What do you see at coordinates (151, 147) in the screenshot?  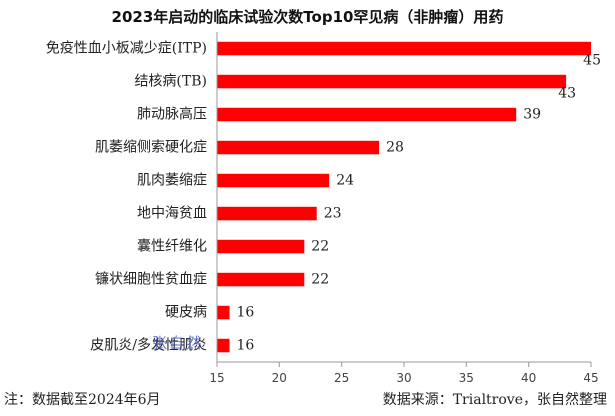 I see `category-label: 肌萎缩侧索硬化症` at bounding box center [151, 147].